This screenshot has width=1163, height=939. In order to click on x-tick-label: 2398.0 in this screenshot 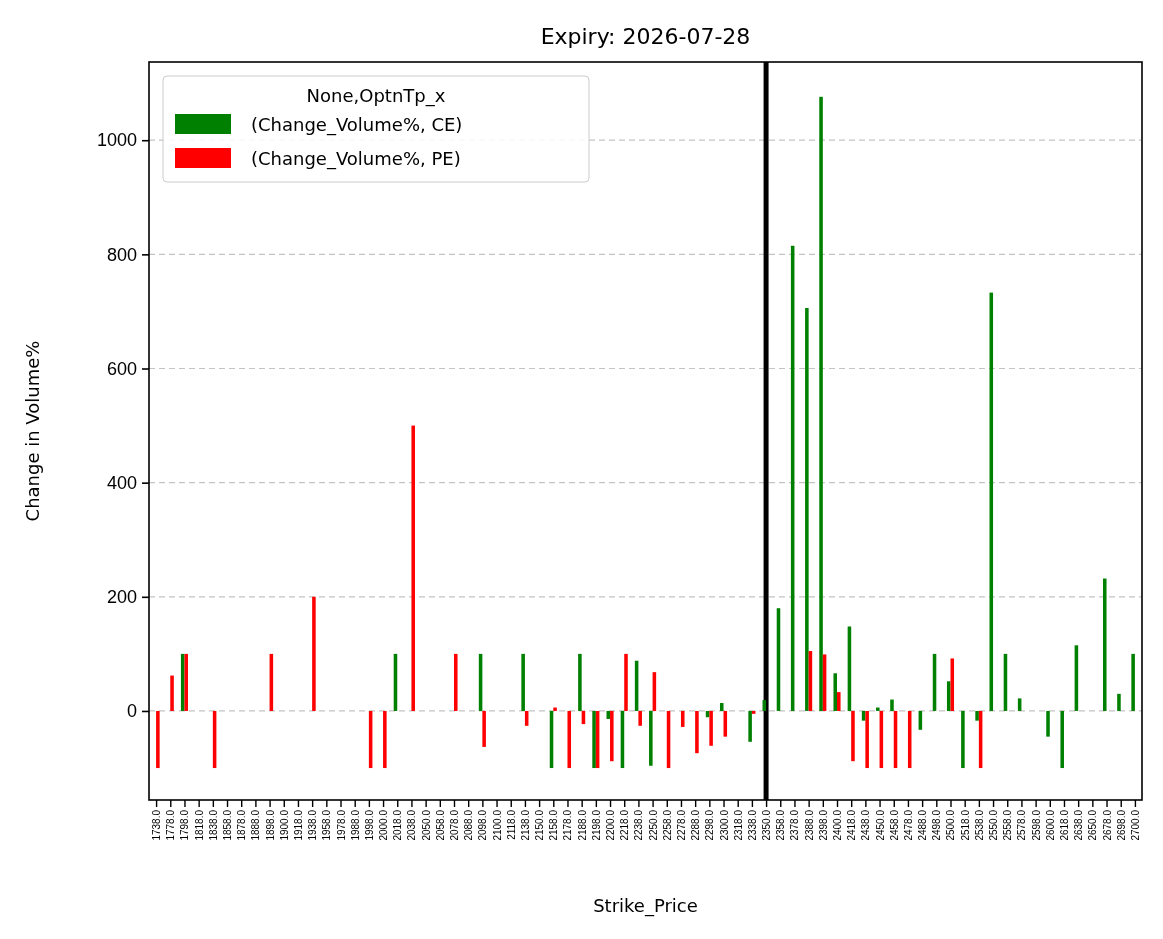, I will do `click(823, 825)`.